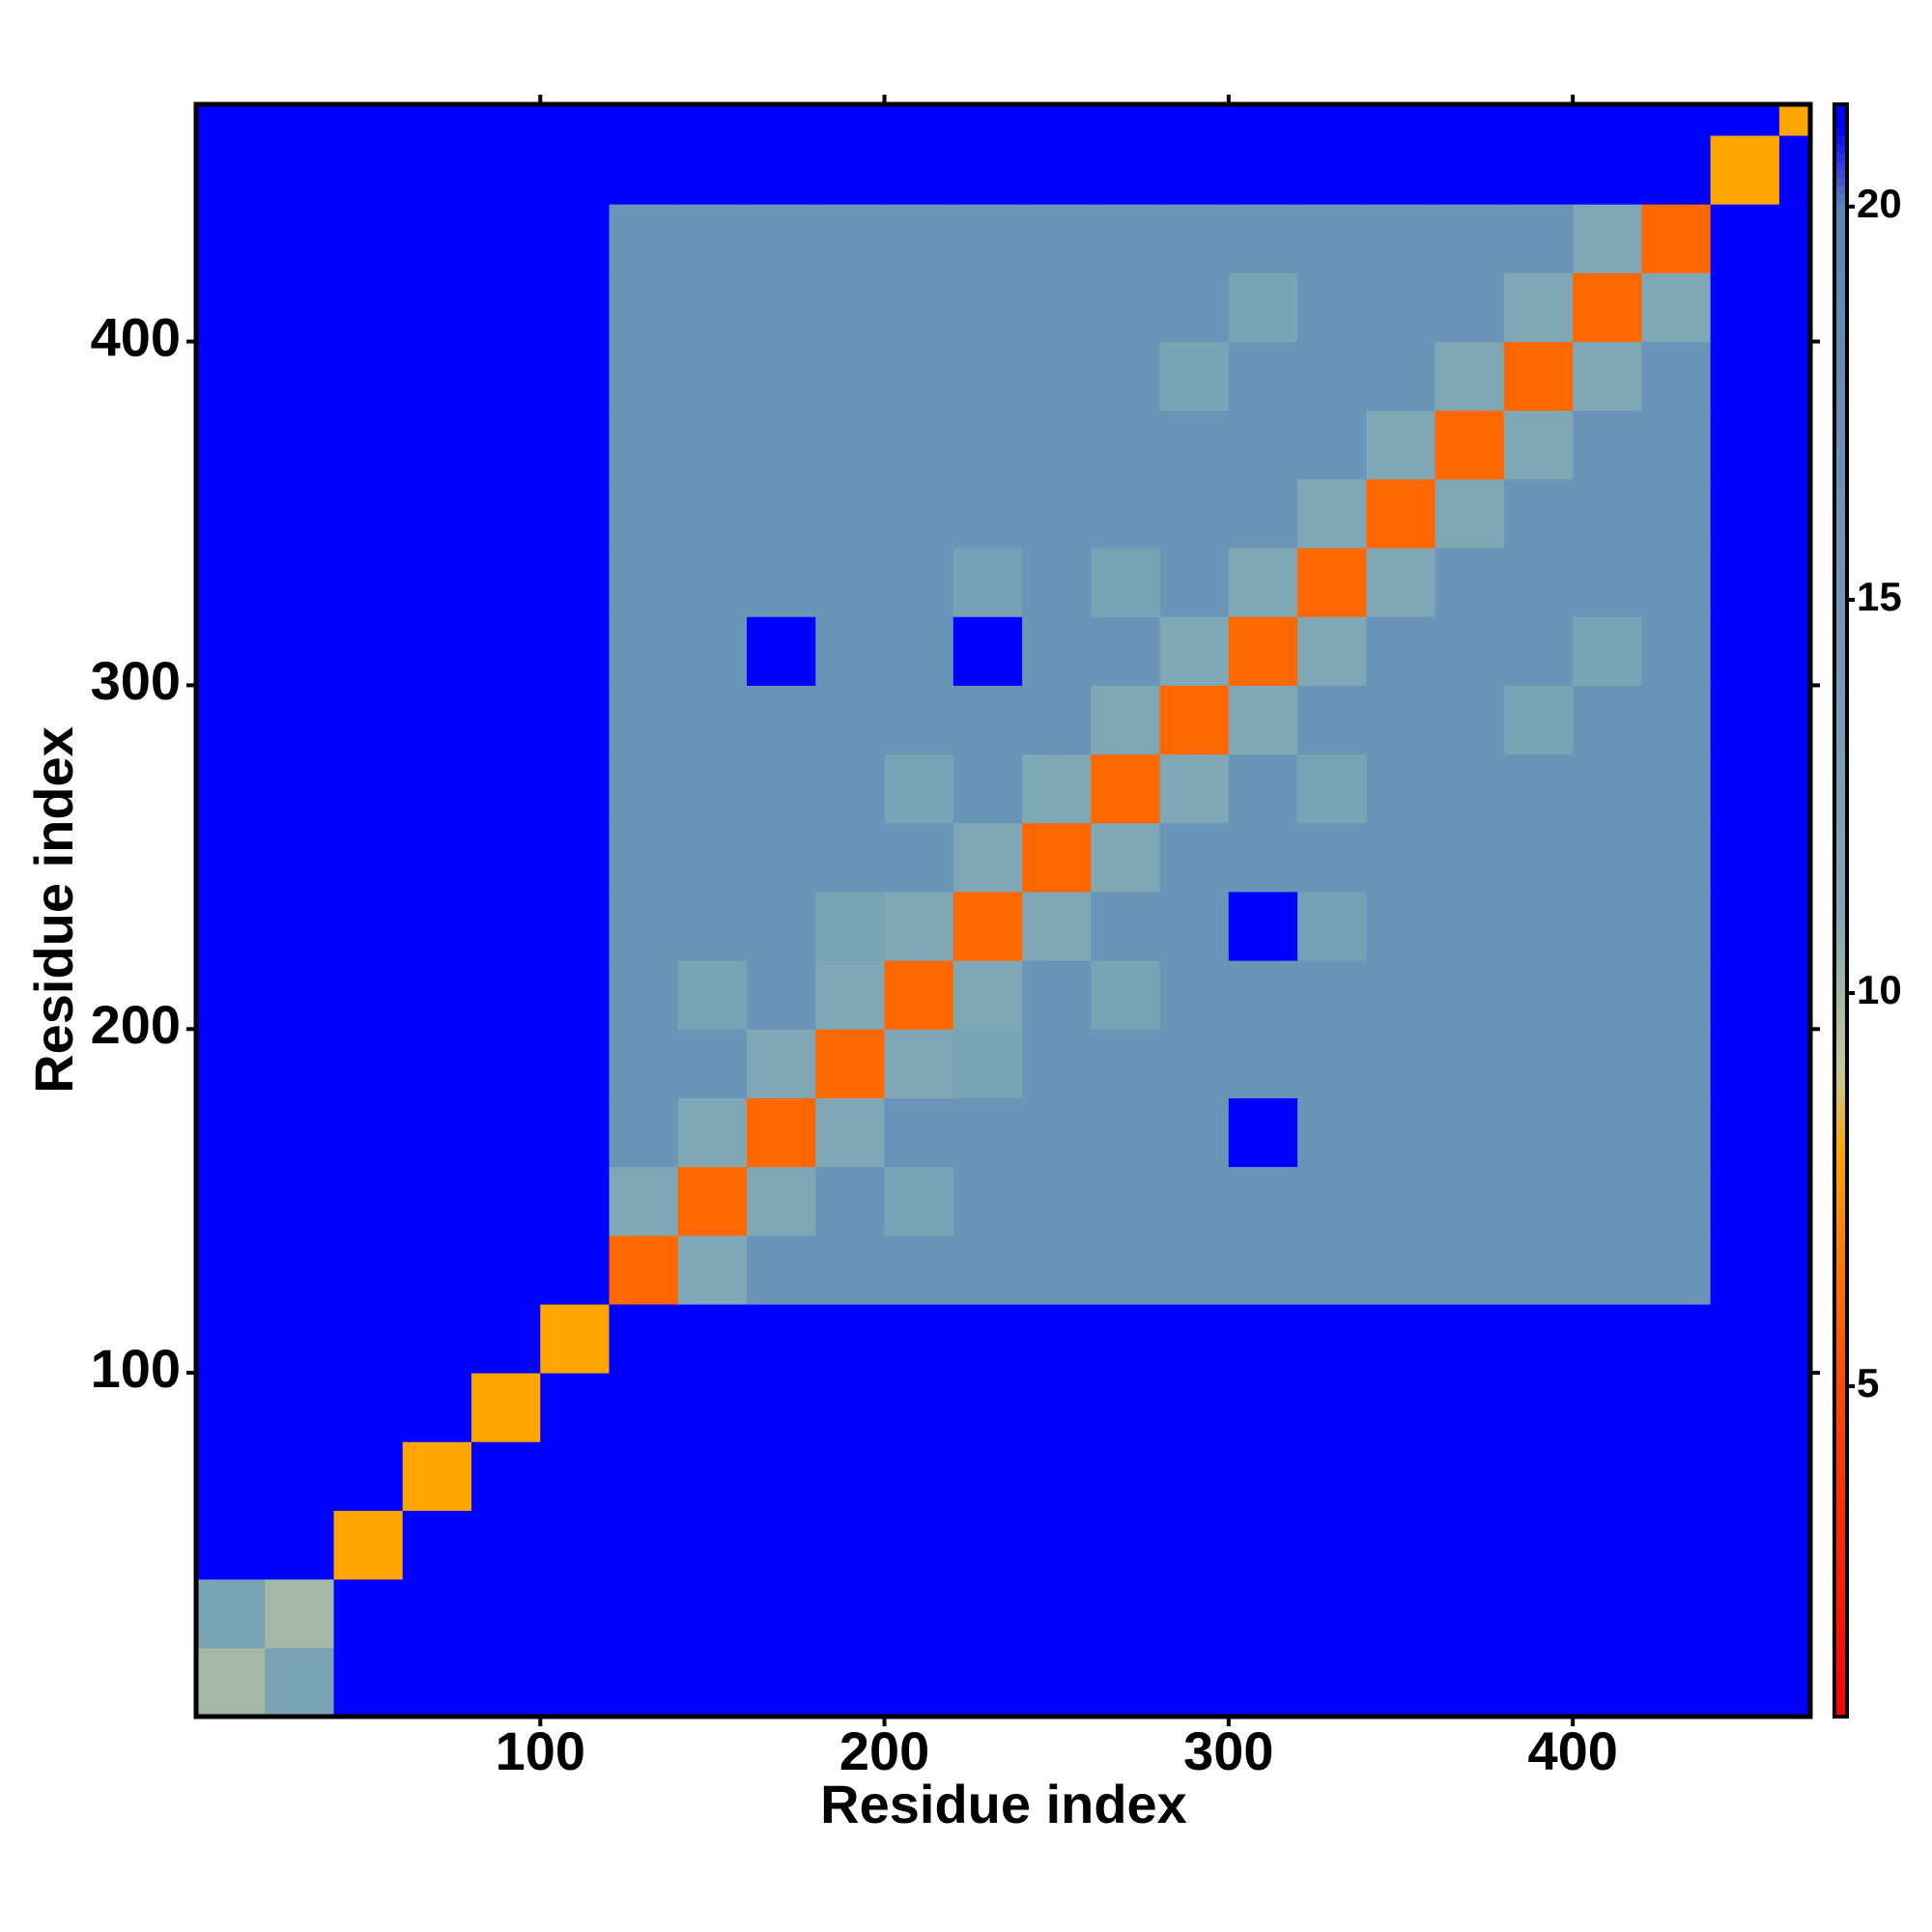  Describe the element at coordinates (1879, 989) in the screenshot. I see `colorbar-tick-label: 10` at that location.